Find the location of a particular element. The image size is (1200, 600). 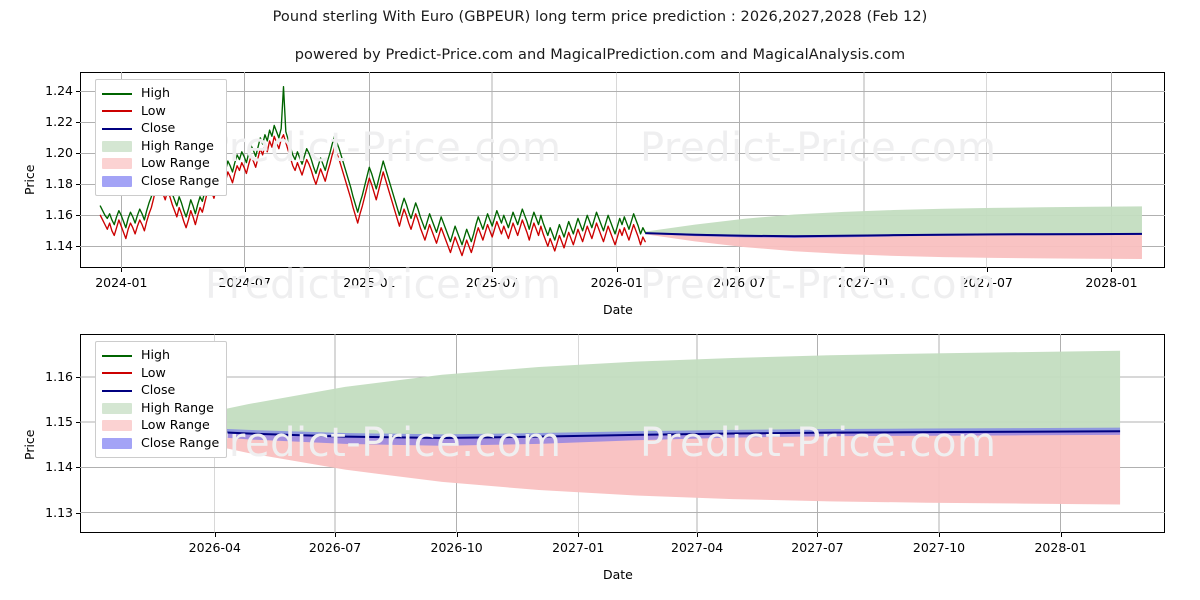

top-ylabel: Price is located at coordinates (29, 180).